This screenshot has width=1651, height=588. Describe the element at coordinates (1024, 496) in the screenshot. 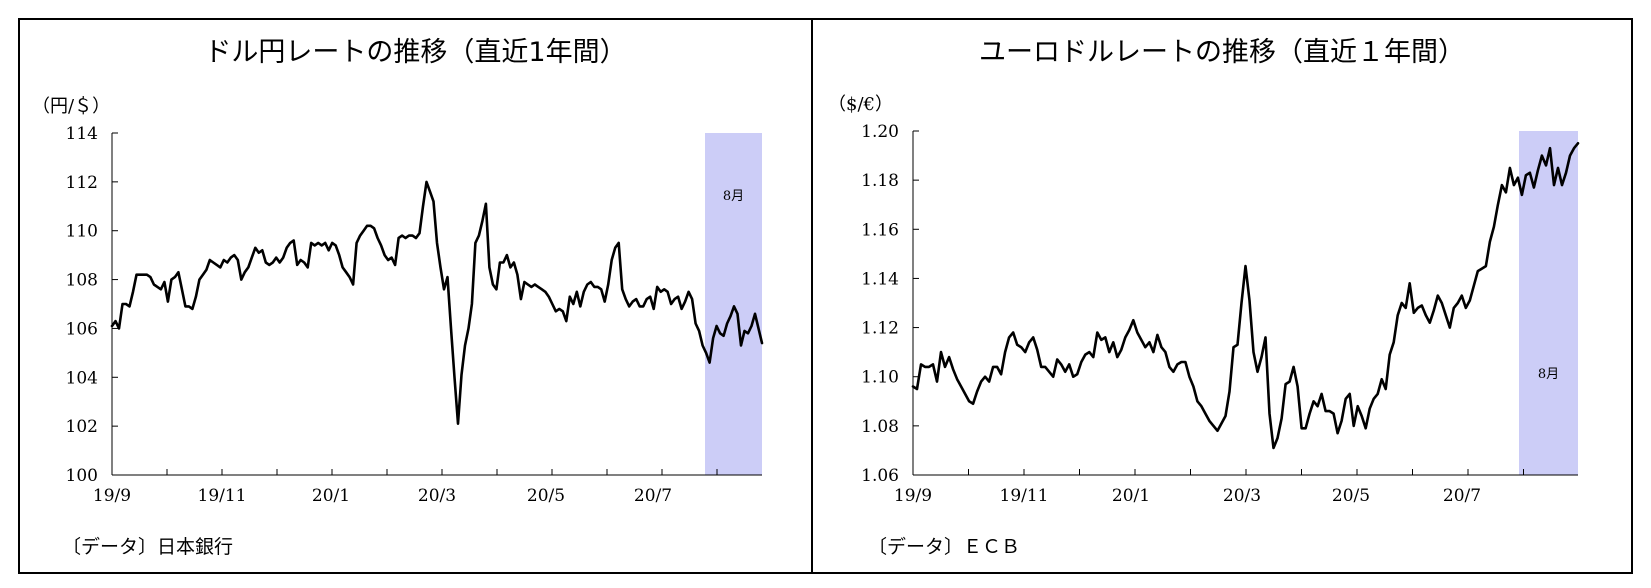

I see `eurusd-x-tick-label: 19/11` at that location.